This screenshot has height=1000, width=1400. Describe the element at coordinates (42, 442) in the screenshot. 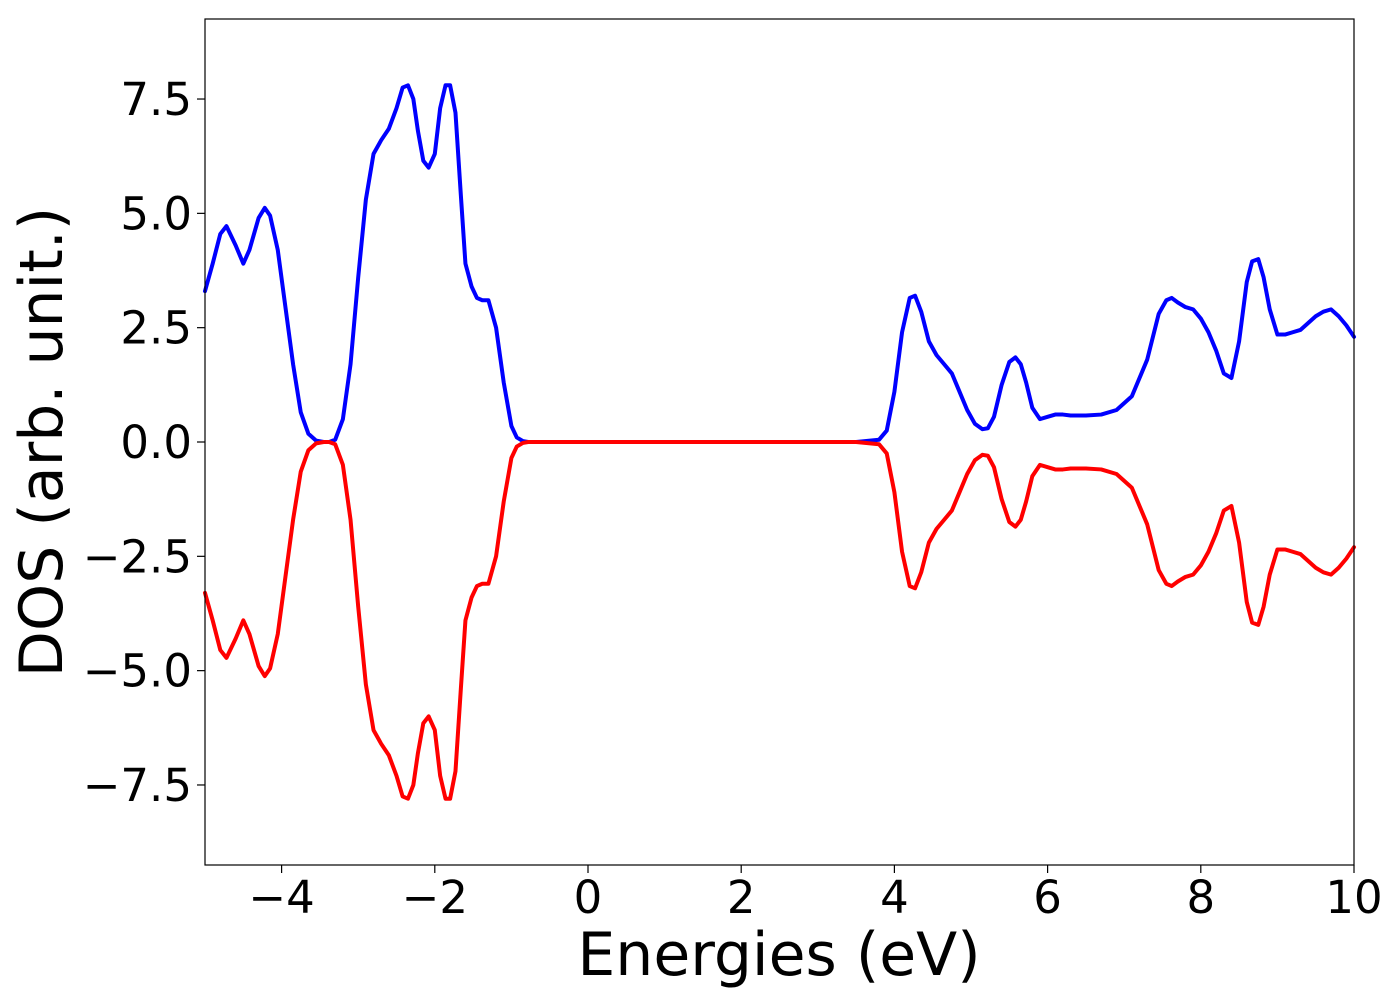

I see `y-axis-title: DOS (arb. unit.)` at that location.